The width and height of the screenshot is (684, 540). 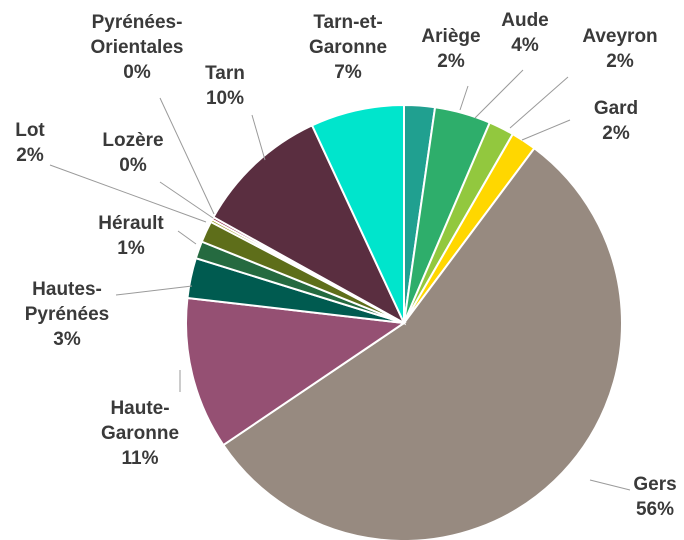 I want to click on slice-label-haute-garonne: Haute- Garonne 11%, so click(x=140, y=433).